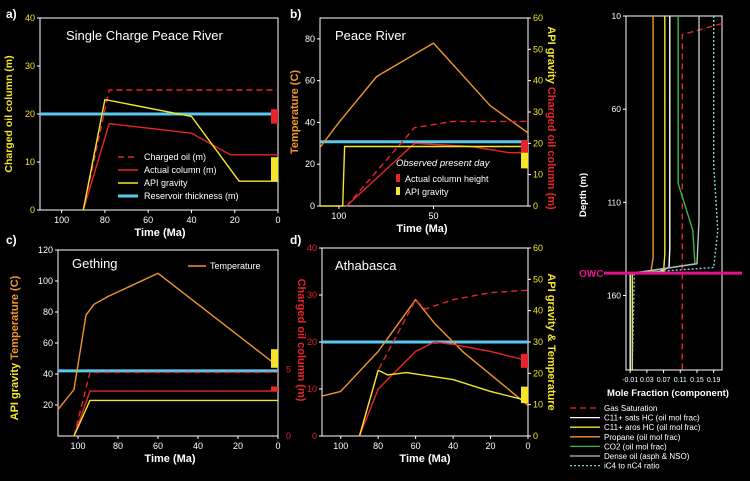 Image resolution: width=750 pixels, height=481 pixels. I want to click on panel-b-present-day-bar-actual-column-height, so click(524, 146).